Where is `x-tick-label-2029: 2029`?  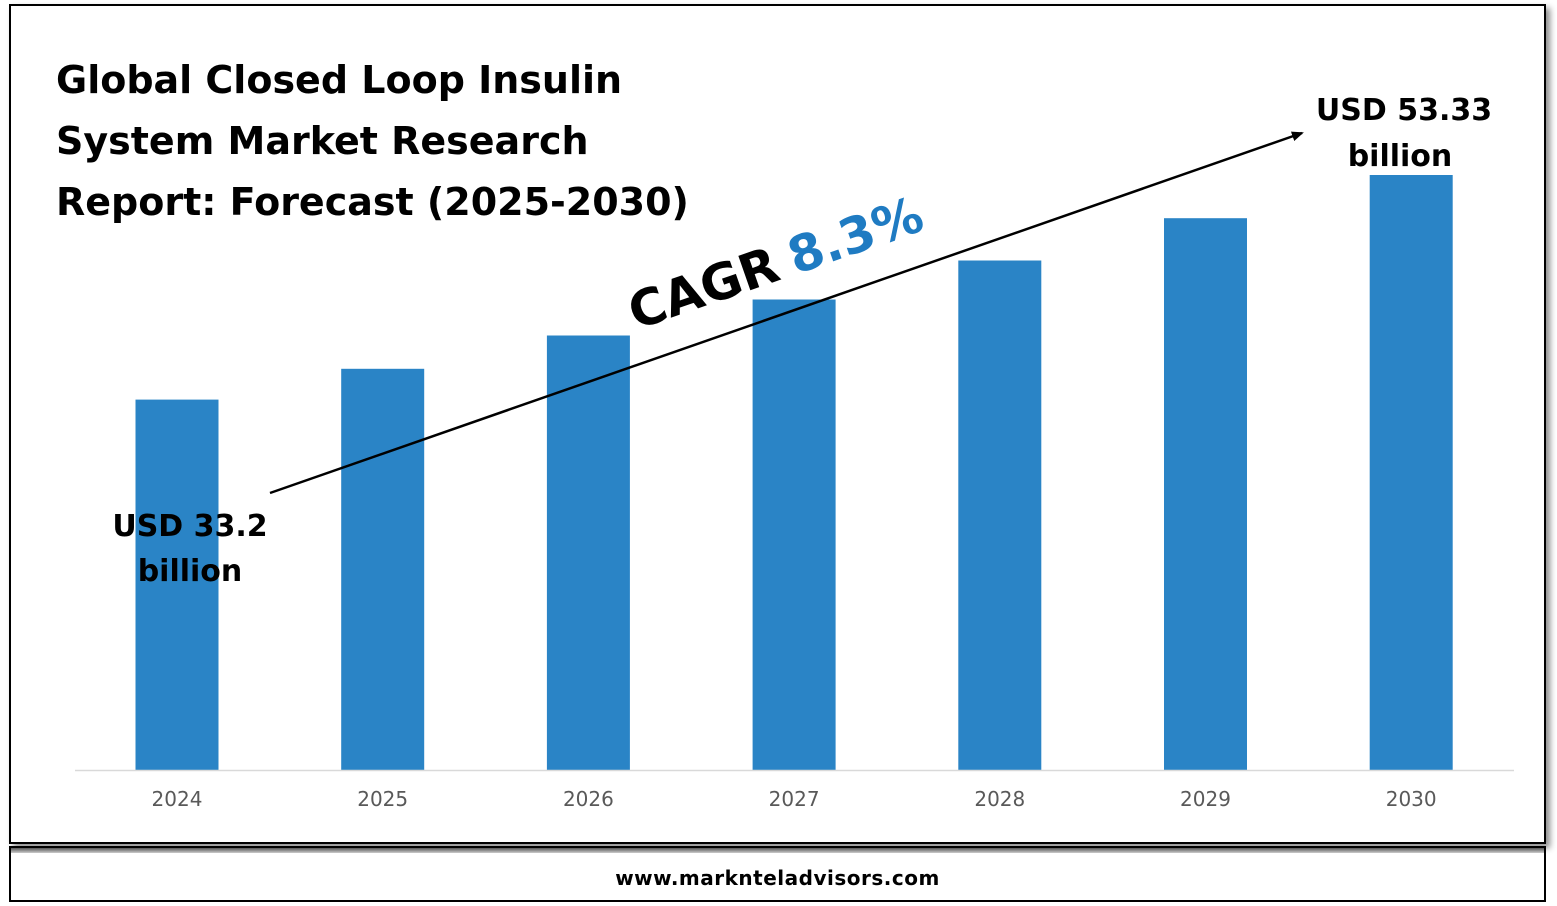 x-tick-label-2029: 2029 is located at coordinates (1205, 799).